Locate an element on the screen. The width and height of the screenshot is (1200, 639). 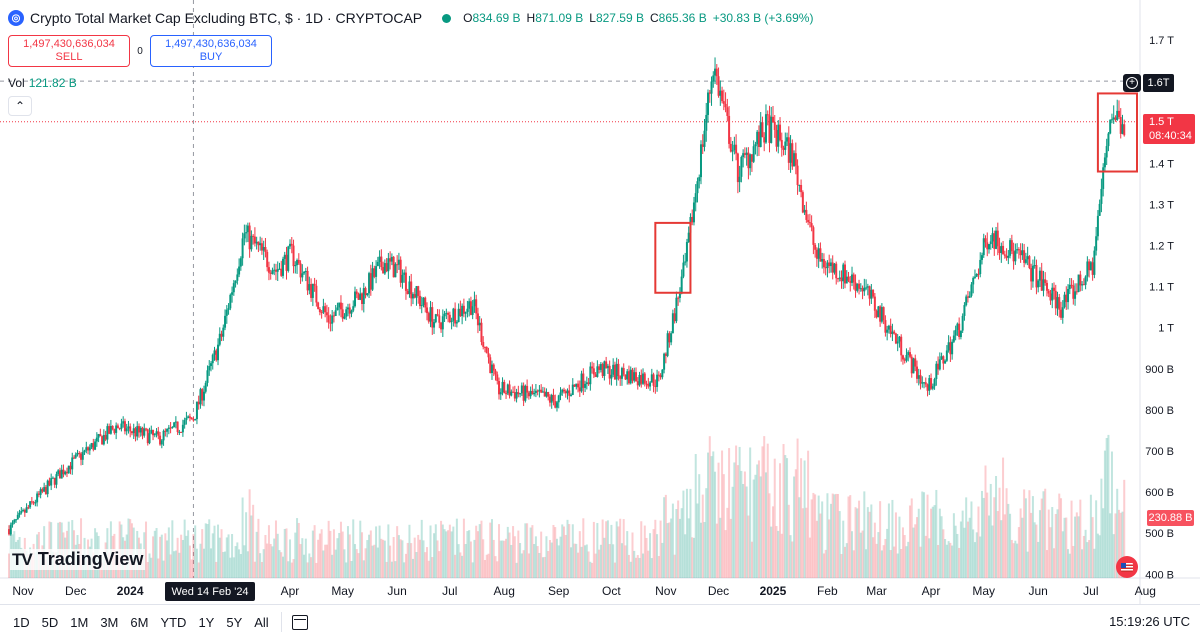
volume-legend: Vol 121.82 B is located at coordinates (42, 83).